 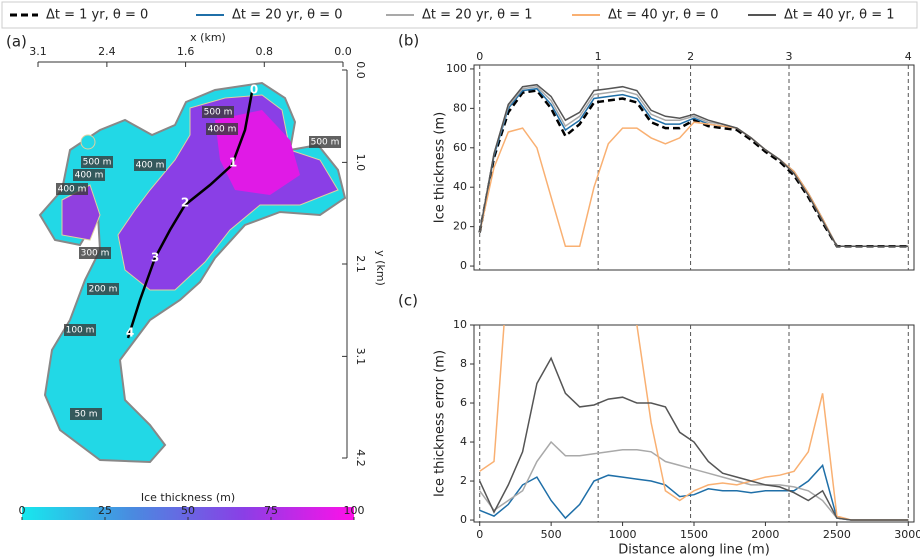 I want to click on x-top-tick-label: 0, so click(x=479, y=56).